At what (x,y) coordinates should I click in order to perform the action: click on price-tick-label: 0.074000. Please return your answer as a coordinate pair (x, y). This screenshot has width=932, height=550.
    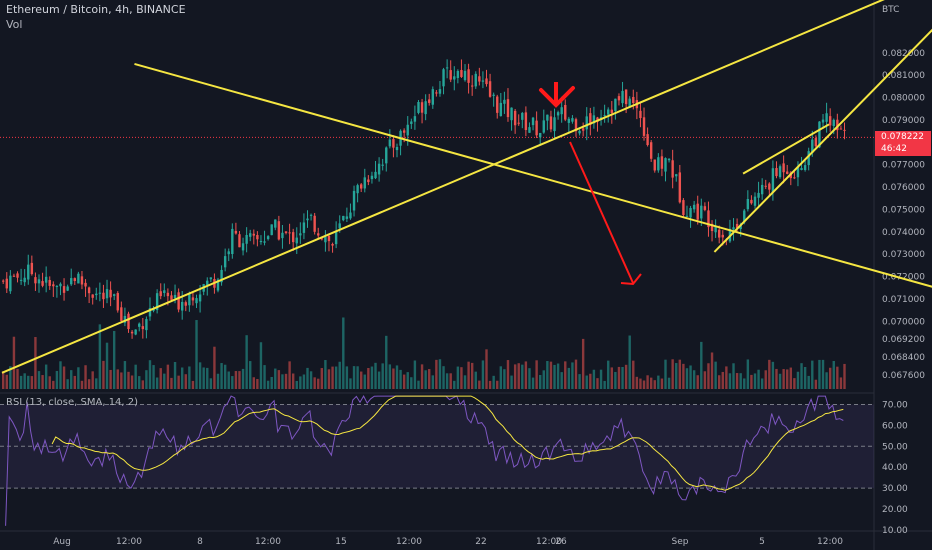
    Looking at the image, I should click on (903, 233).